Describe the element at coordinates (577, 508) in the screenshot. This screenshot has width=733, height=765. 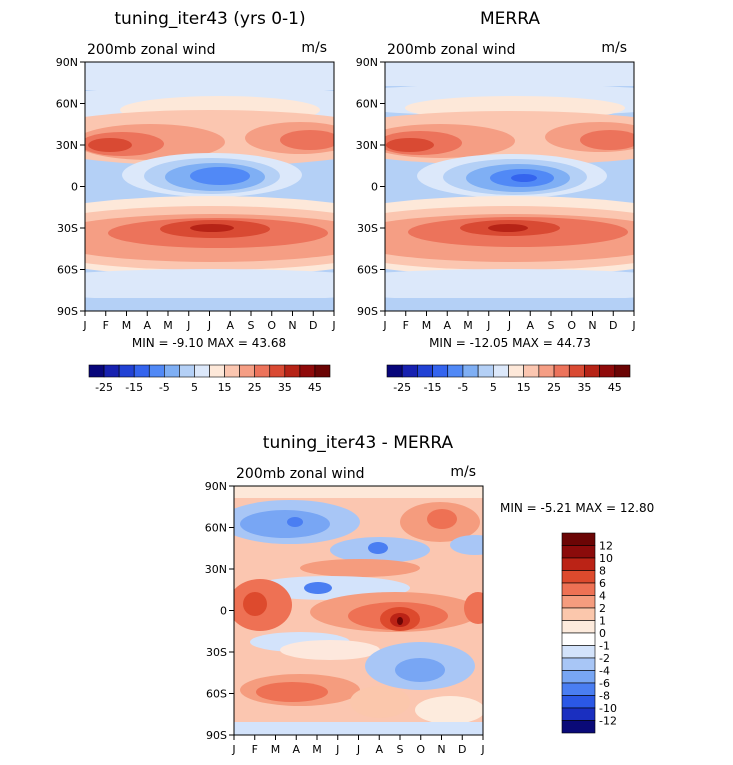
I see `min-max-stats: MIN = -5.21 MAX = 12.80` at that location.